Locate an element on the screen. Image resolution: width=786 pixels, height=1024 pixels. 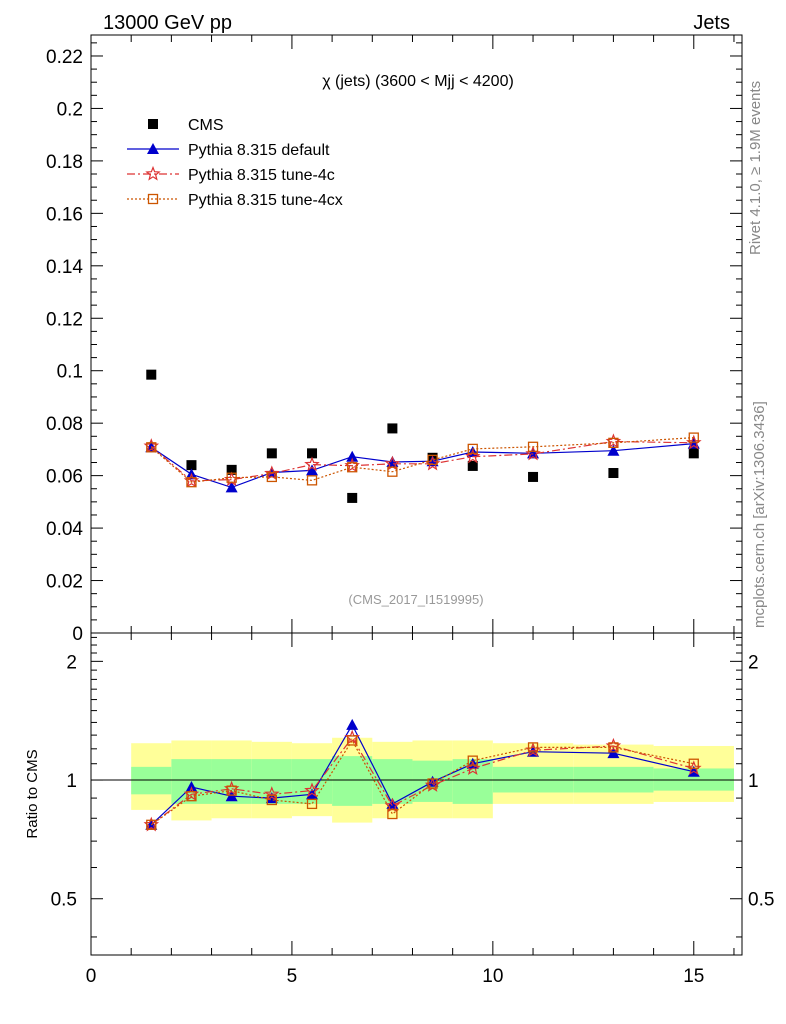
x-tick-labels: 0 5 10 15 is located at coordinates (395, 976).